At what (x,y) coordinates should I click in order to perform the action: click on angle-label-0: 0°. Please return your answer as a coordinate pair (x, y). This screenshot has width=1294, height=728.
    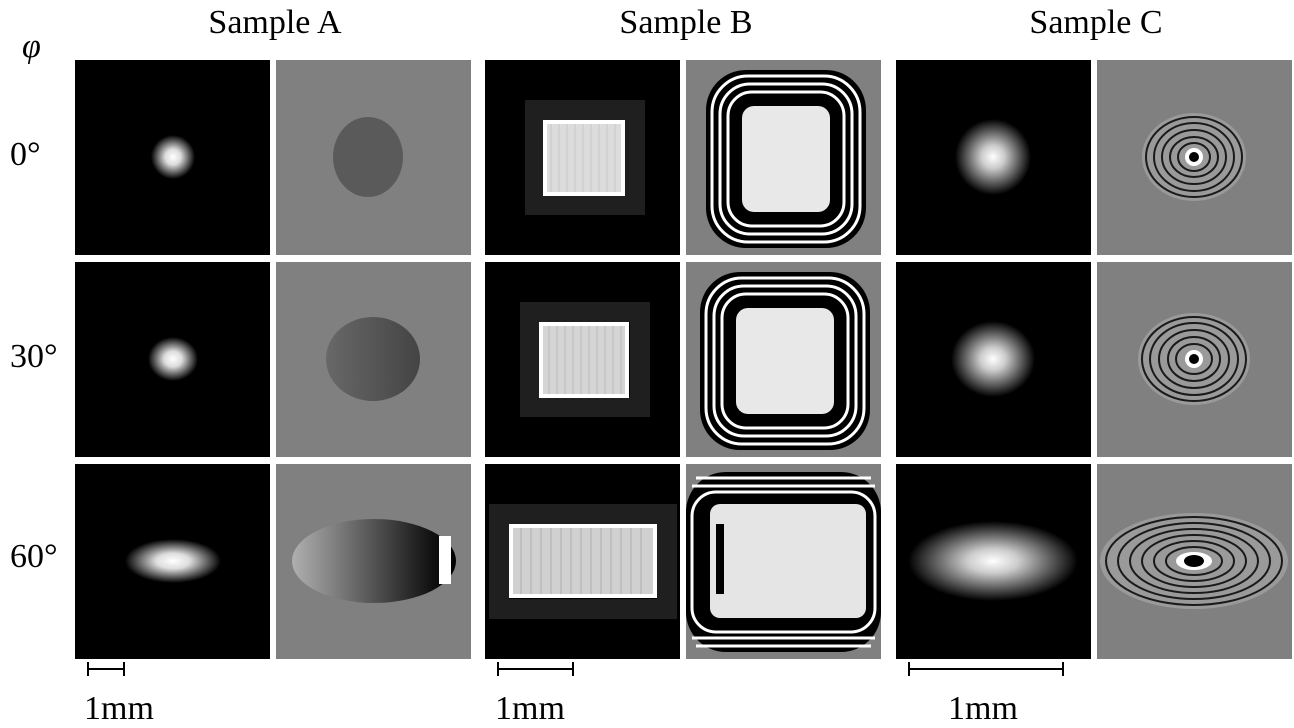
    Looking at the image, I should click on (25, 154).